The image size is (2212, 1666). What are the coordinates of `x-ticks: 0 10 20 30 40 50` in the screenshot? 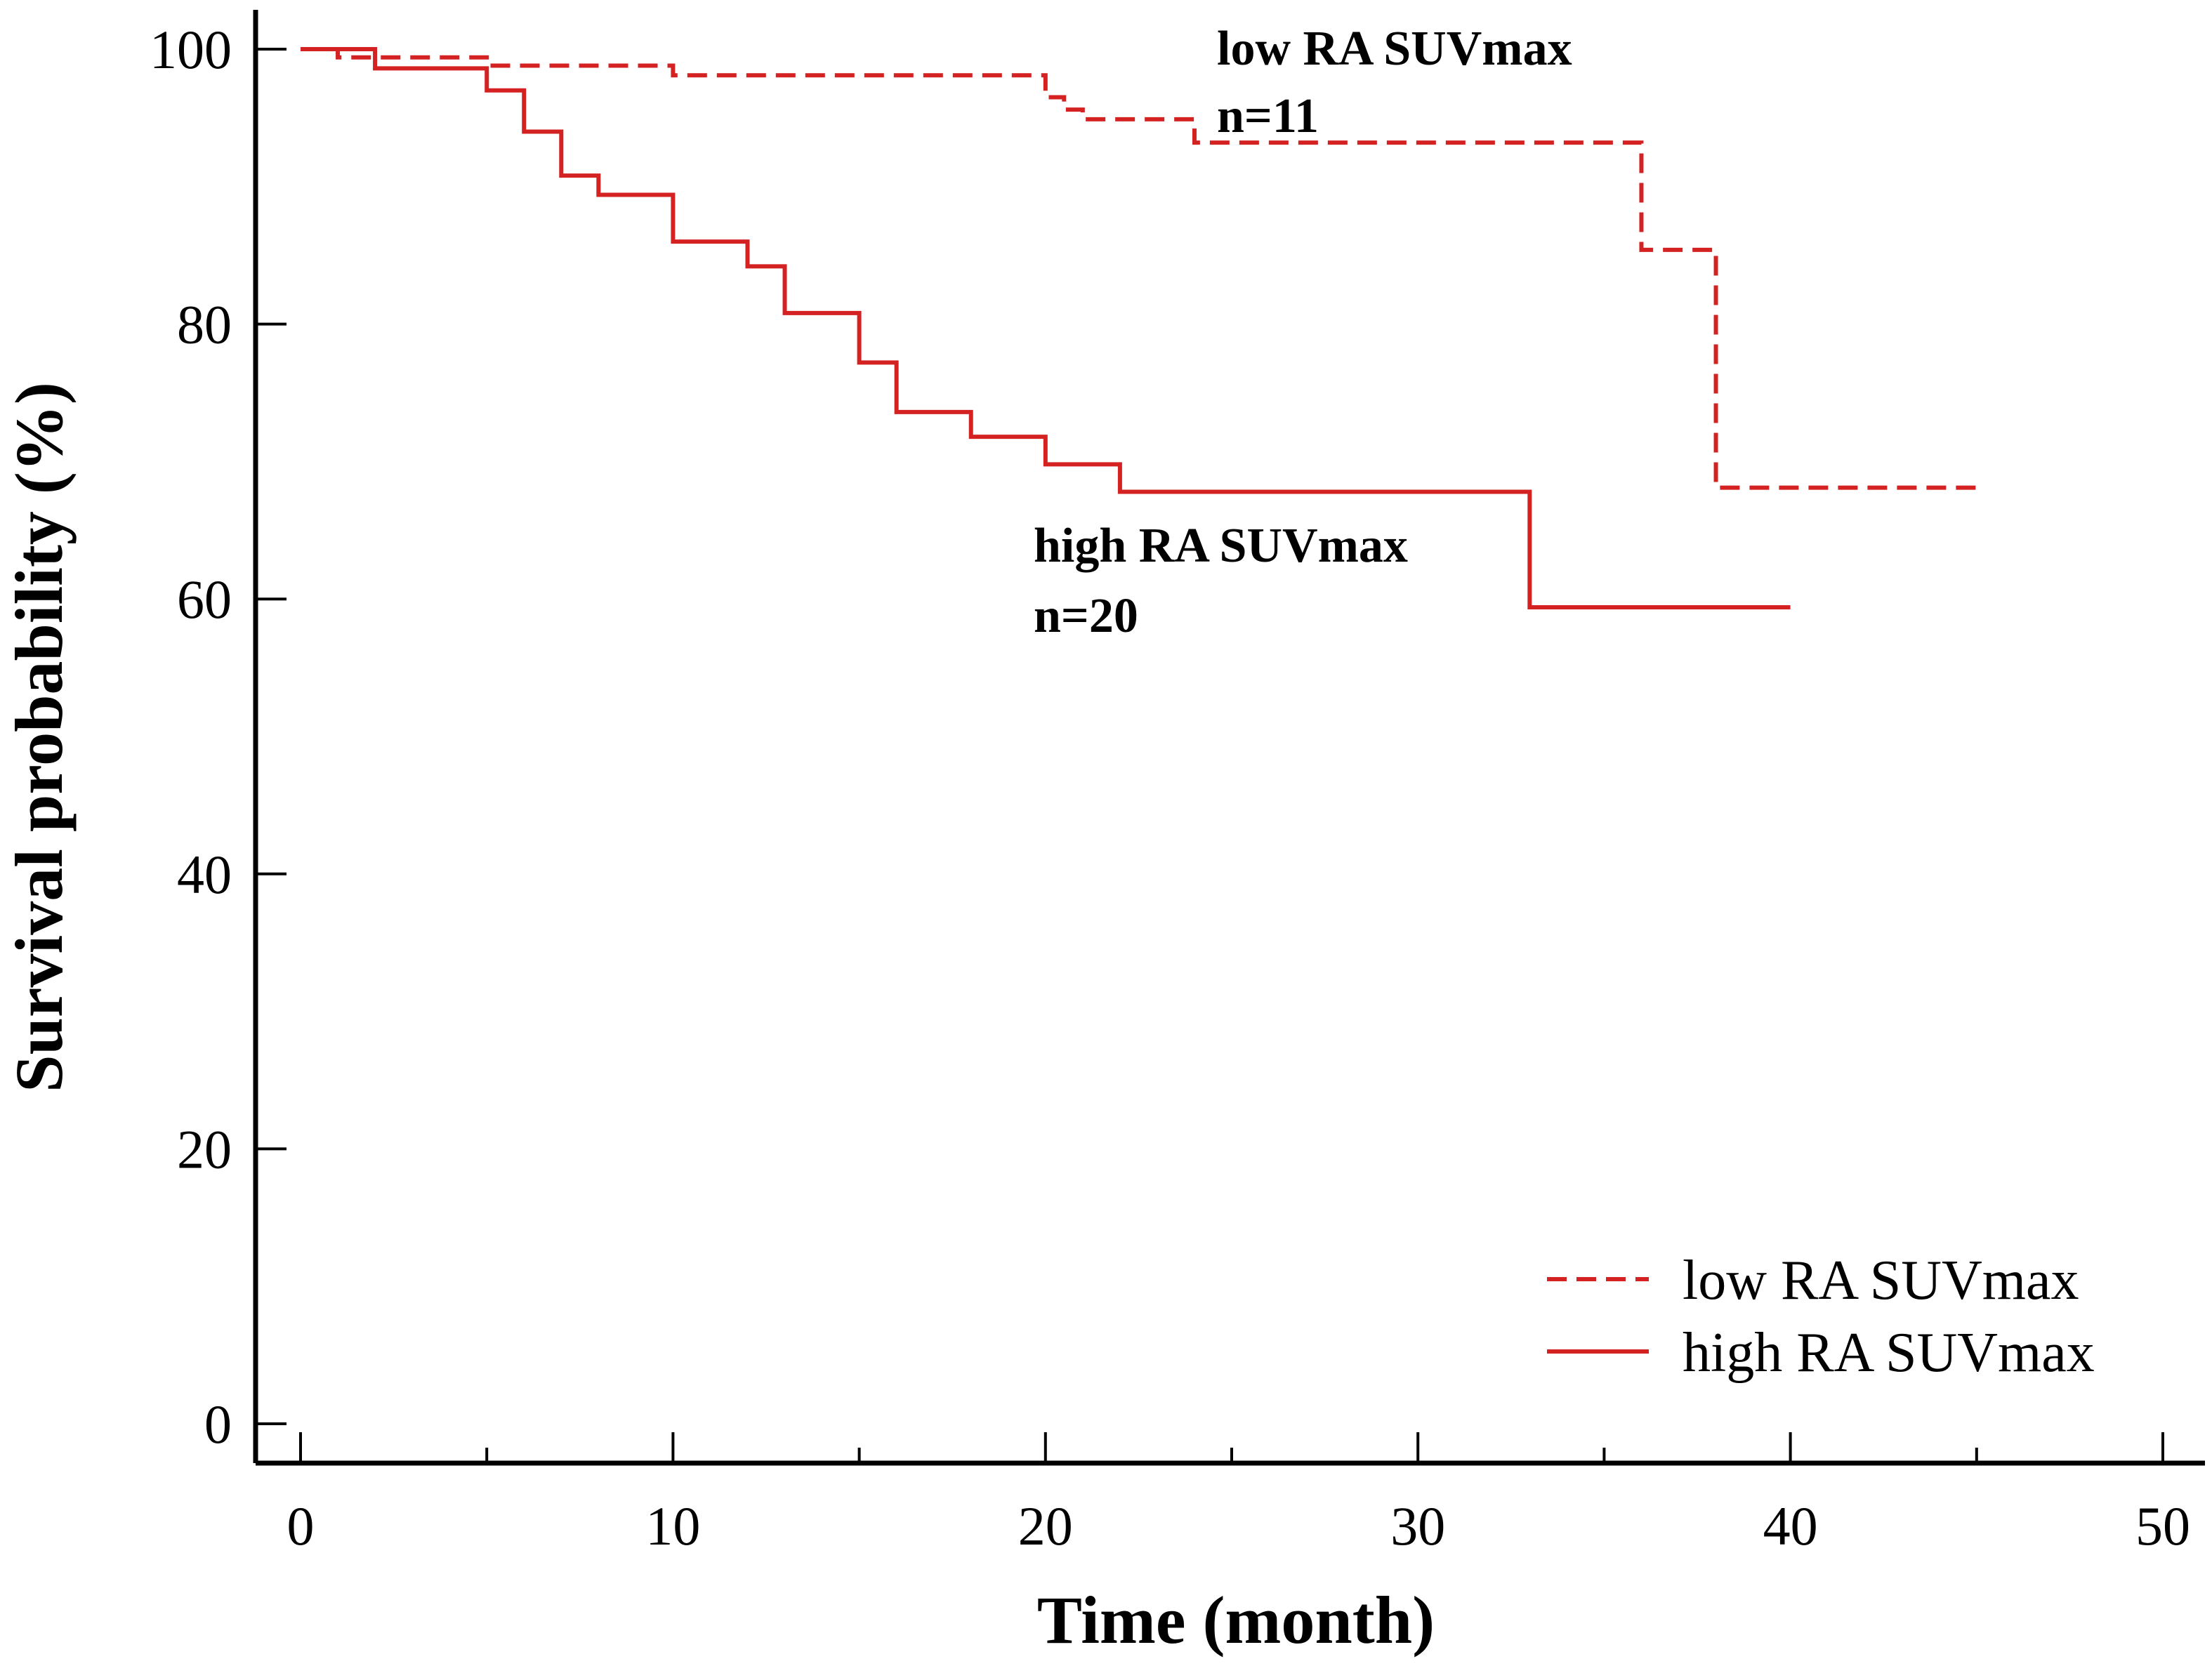 It's located at (1238, 1494).